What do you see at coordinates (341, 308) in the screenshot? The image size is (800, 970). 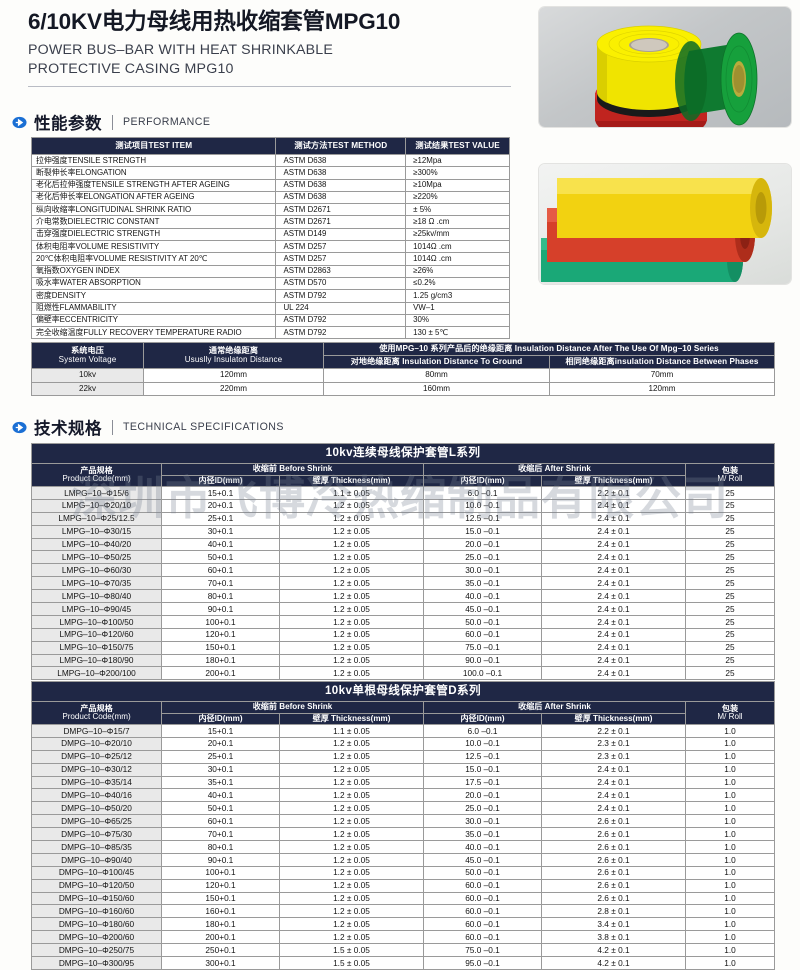 I see `table-cell: UL 224` at bounding box center [341, 308].